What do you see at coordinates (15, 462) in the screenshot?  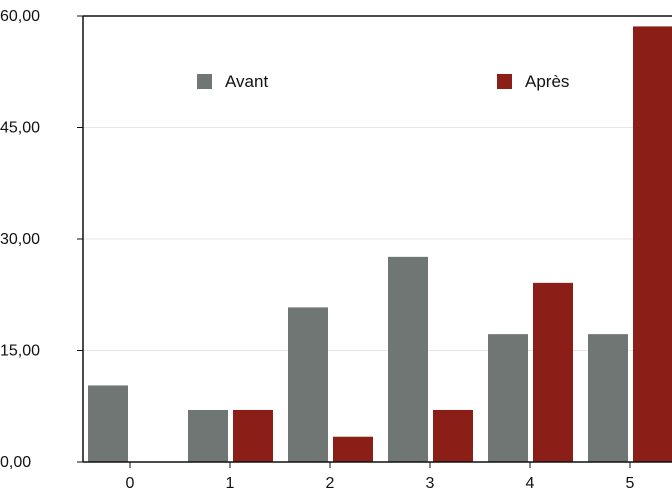 I see `y-tick-label: 0,00` at bounding box center [15, 462].